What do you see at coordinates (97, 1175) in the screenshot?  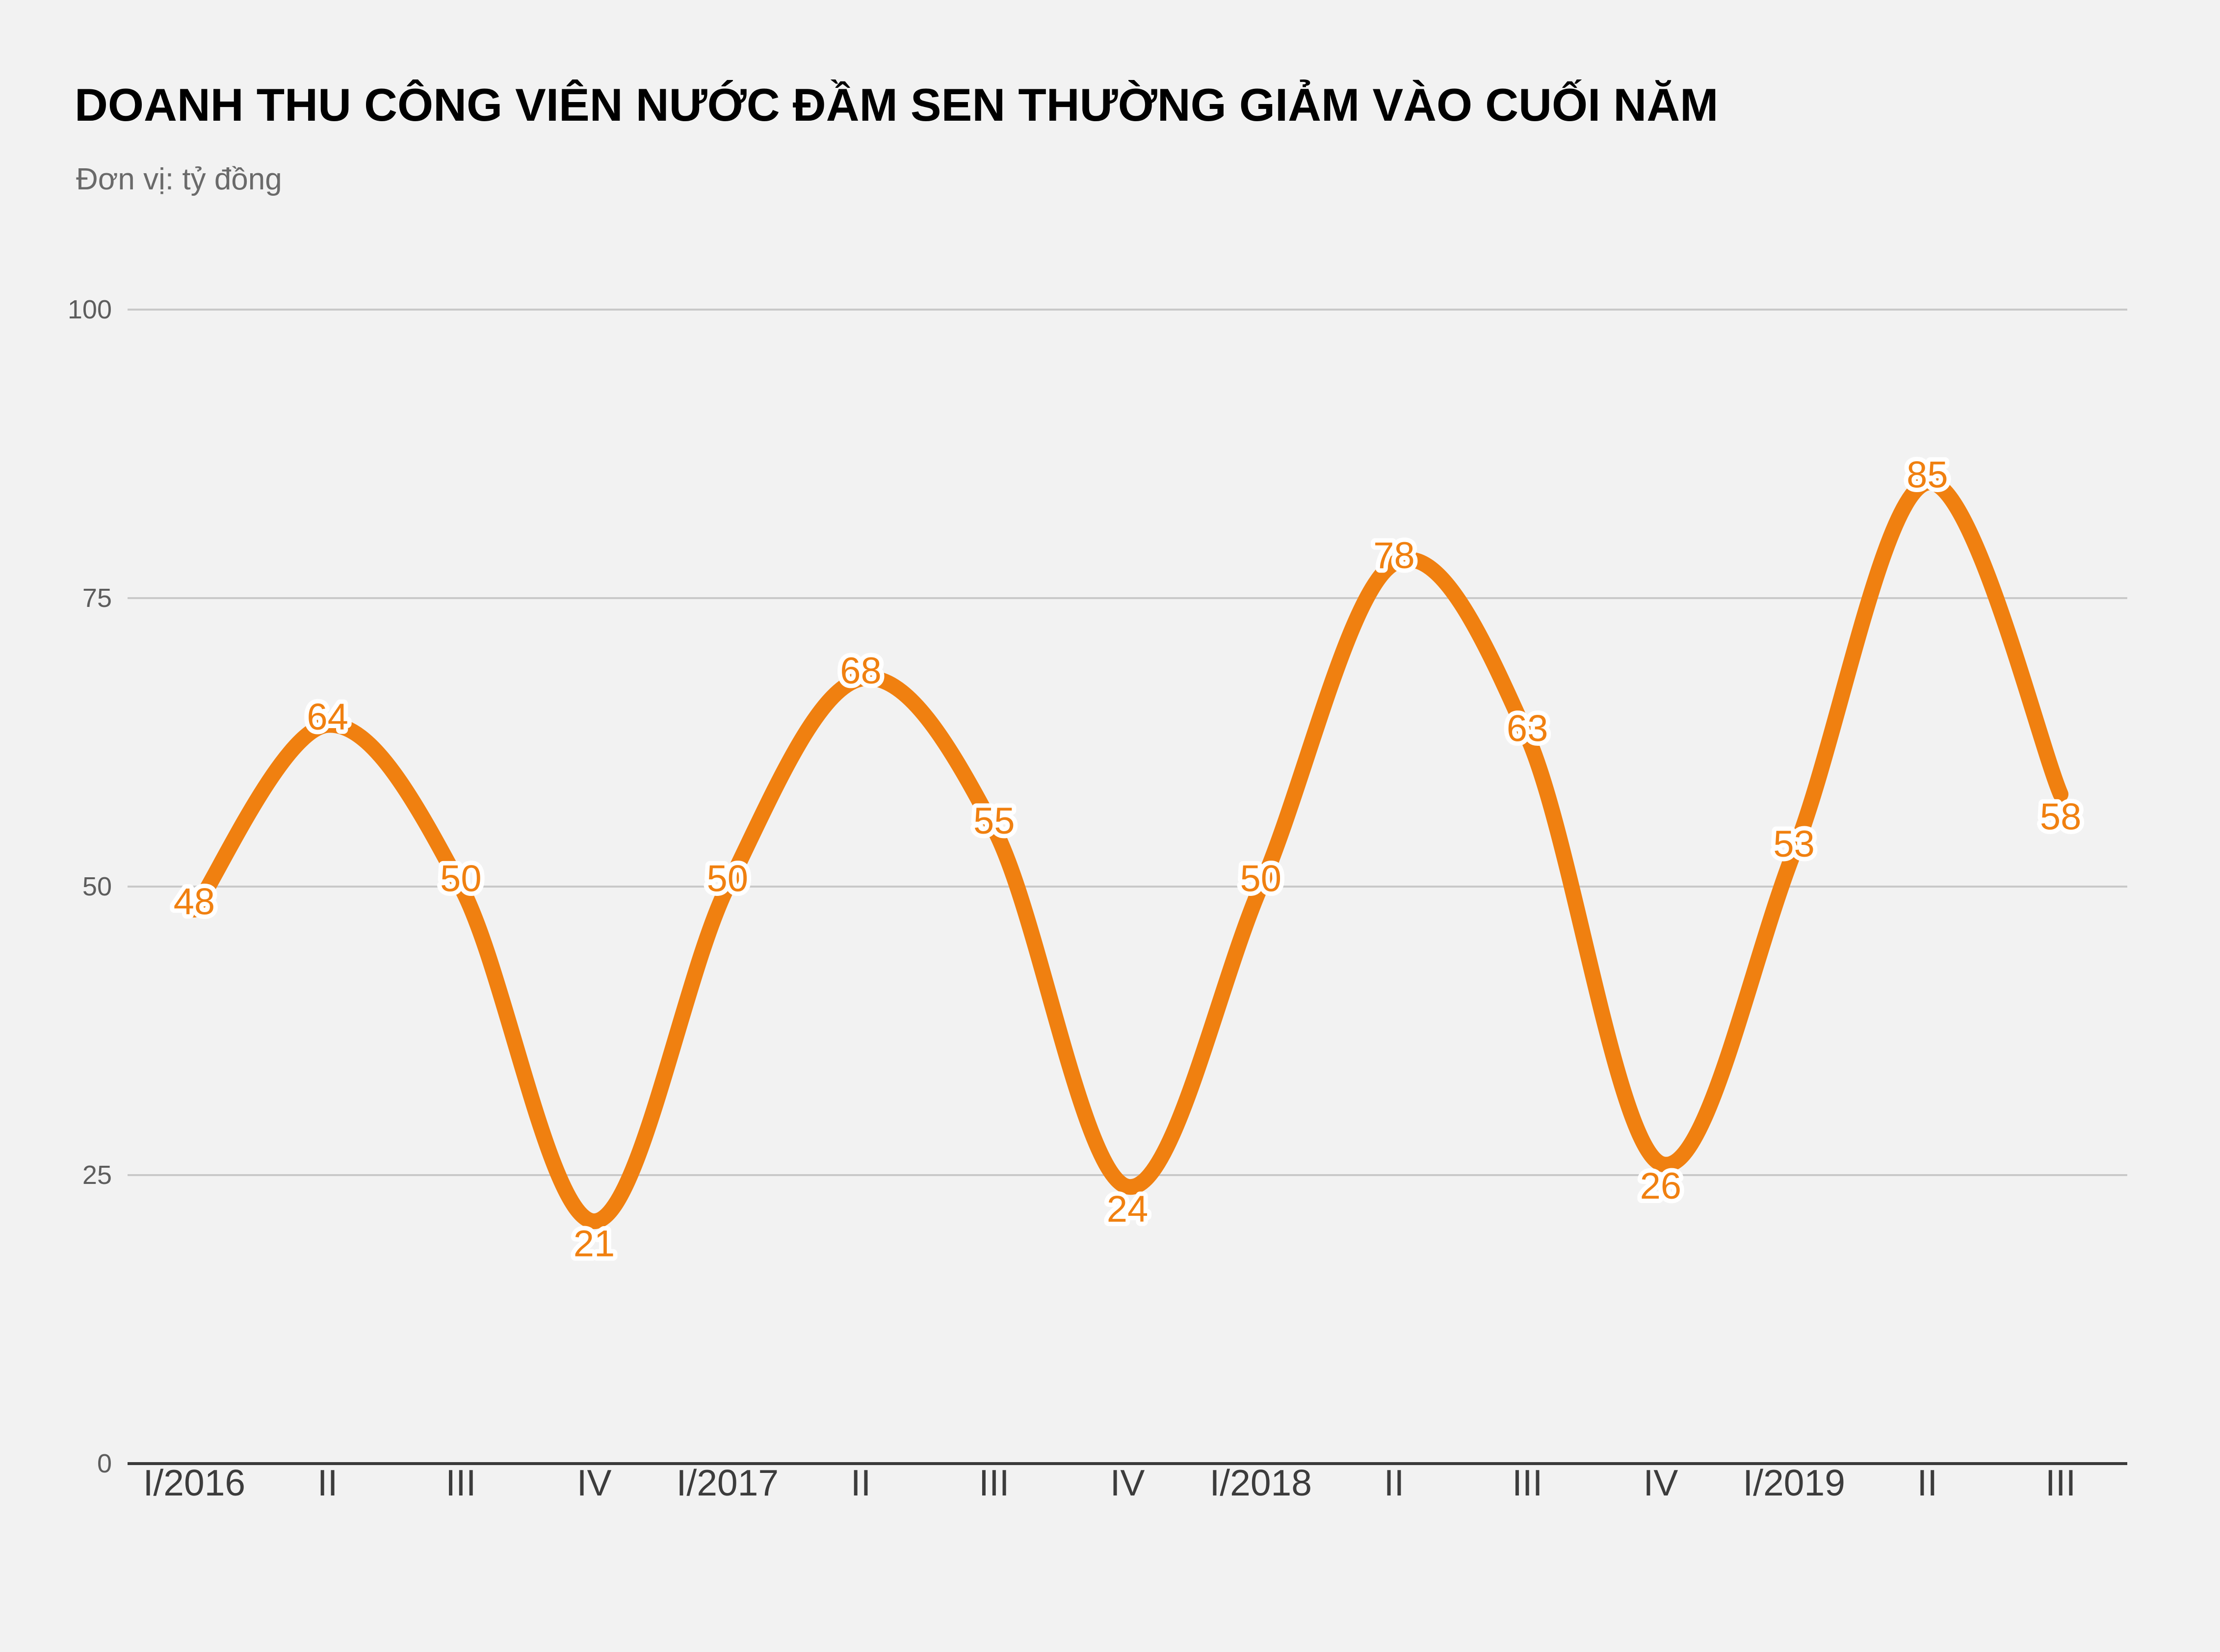 I see `y-tick-label: 25` at bounding box center [97, 1175].